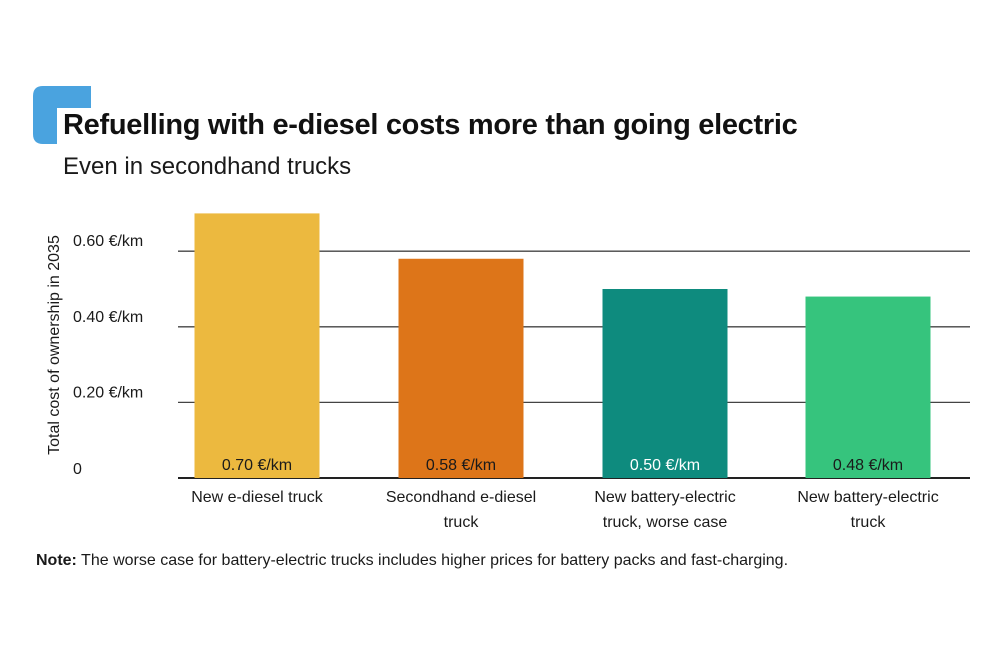 The height and width of the screenshot is (668, 1002). What do you see at coordinates (461, 465) in the screenshot?
I see `data-label: 0.58 €/km` at bounding box center [461, 465].